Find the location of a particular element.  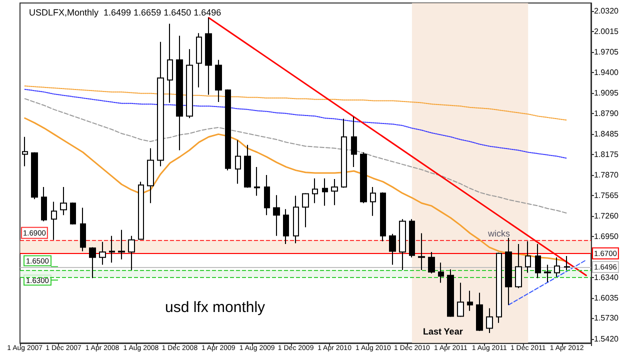

y-tick-label: 1.7260 is located at coordinates (607, 215).